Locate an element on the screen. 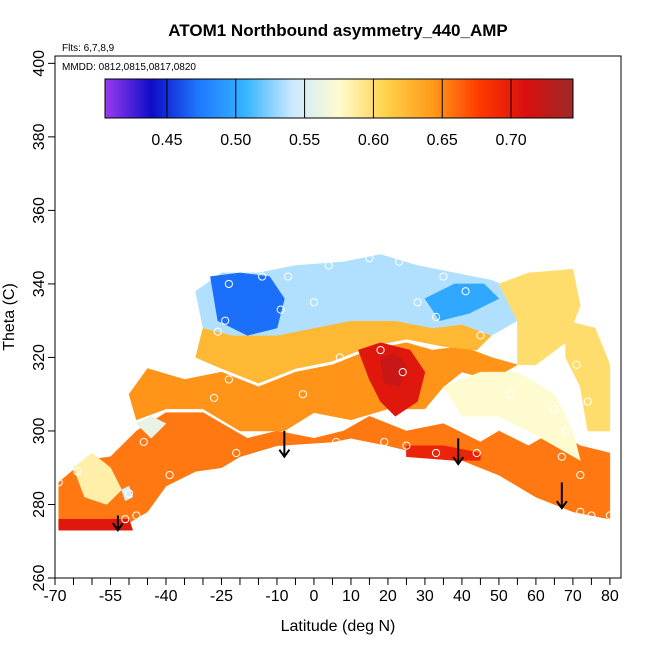 This screenshot has width=650, height=650. colorbar-tick-label: 0.65 is located at coordinates (442, 140).